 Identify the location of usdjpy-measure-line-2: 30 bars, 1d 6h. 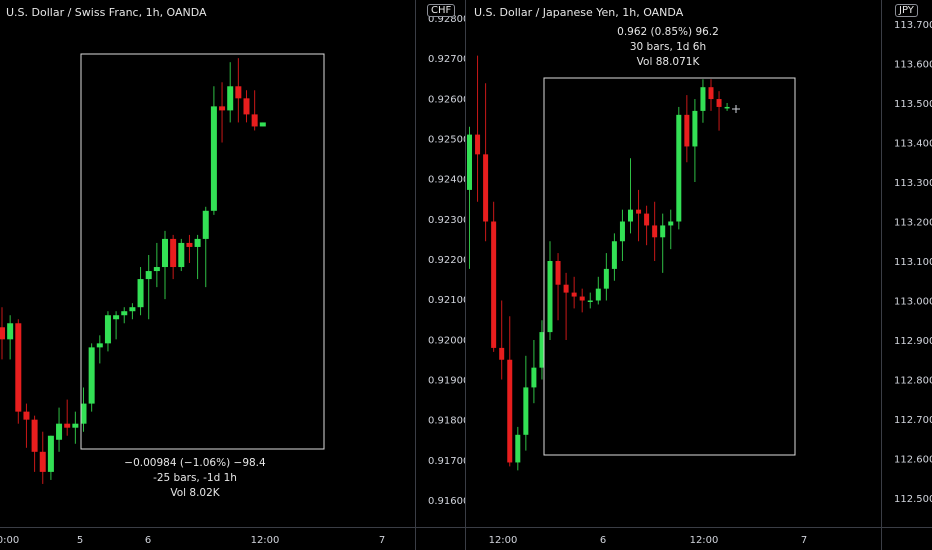
(668, 47).